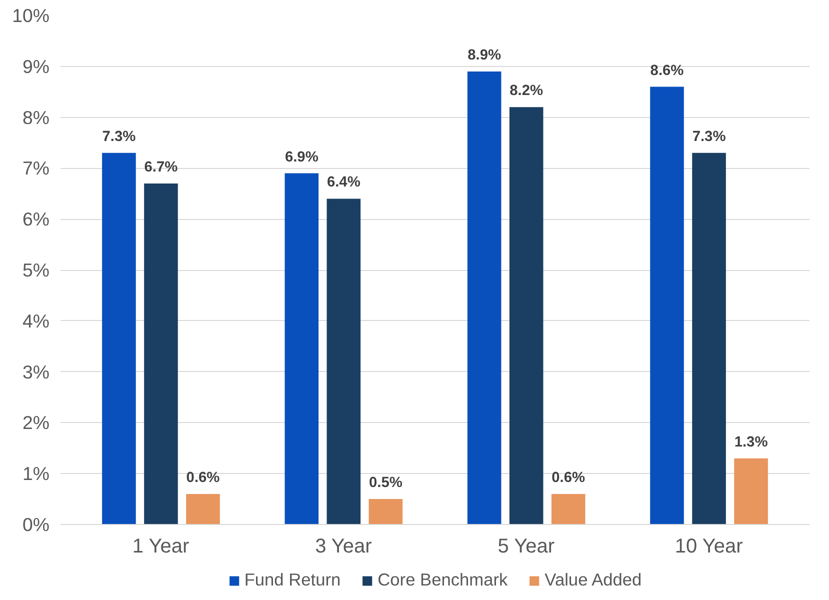  Describe the element at coordinates (343, 547) in the screenshot. I see `x-tick-label: 3 Year` at that location.